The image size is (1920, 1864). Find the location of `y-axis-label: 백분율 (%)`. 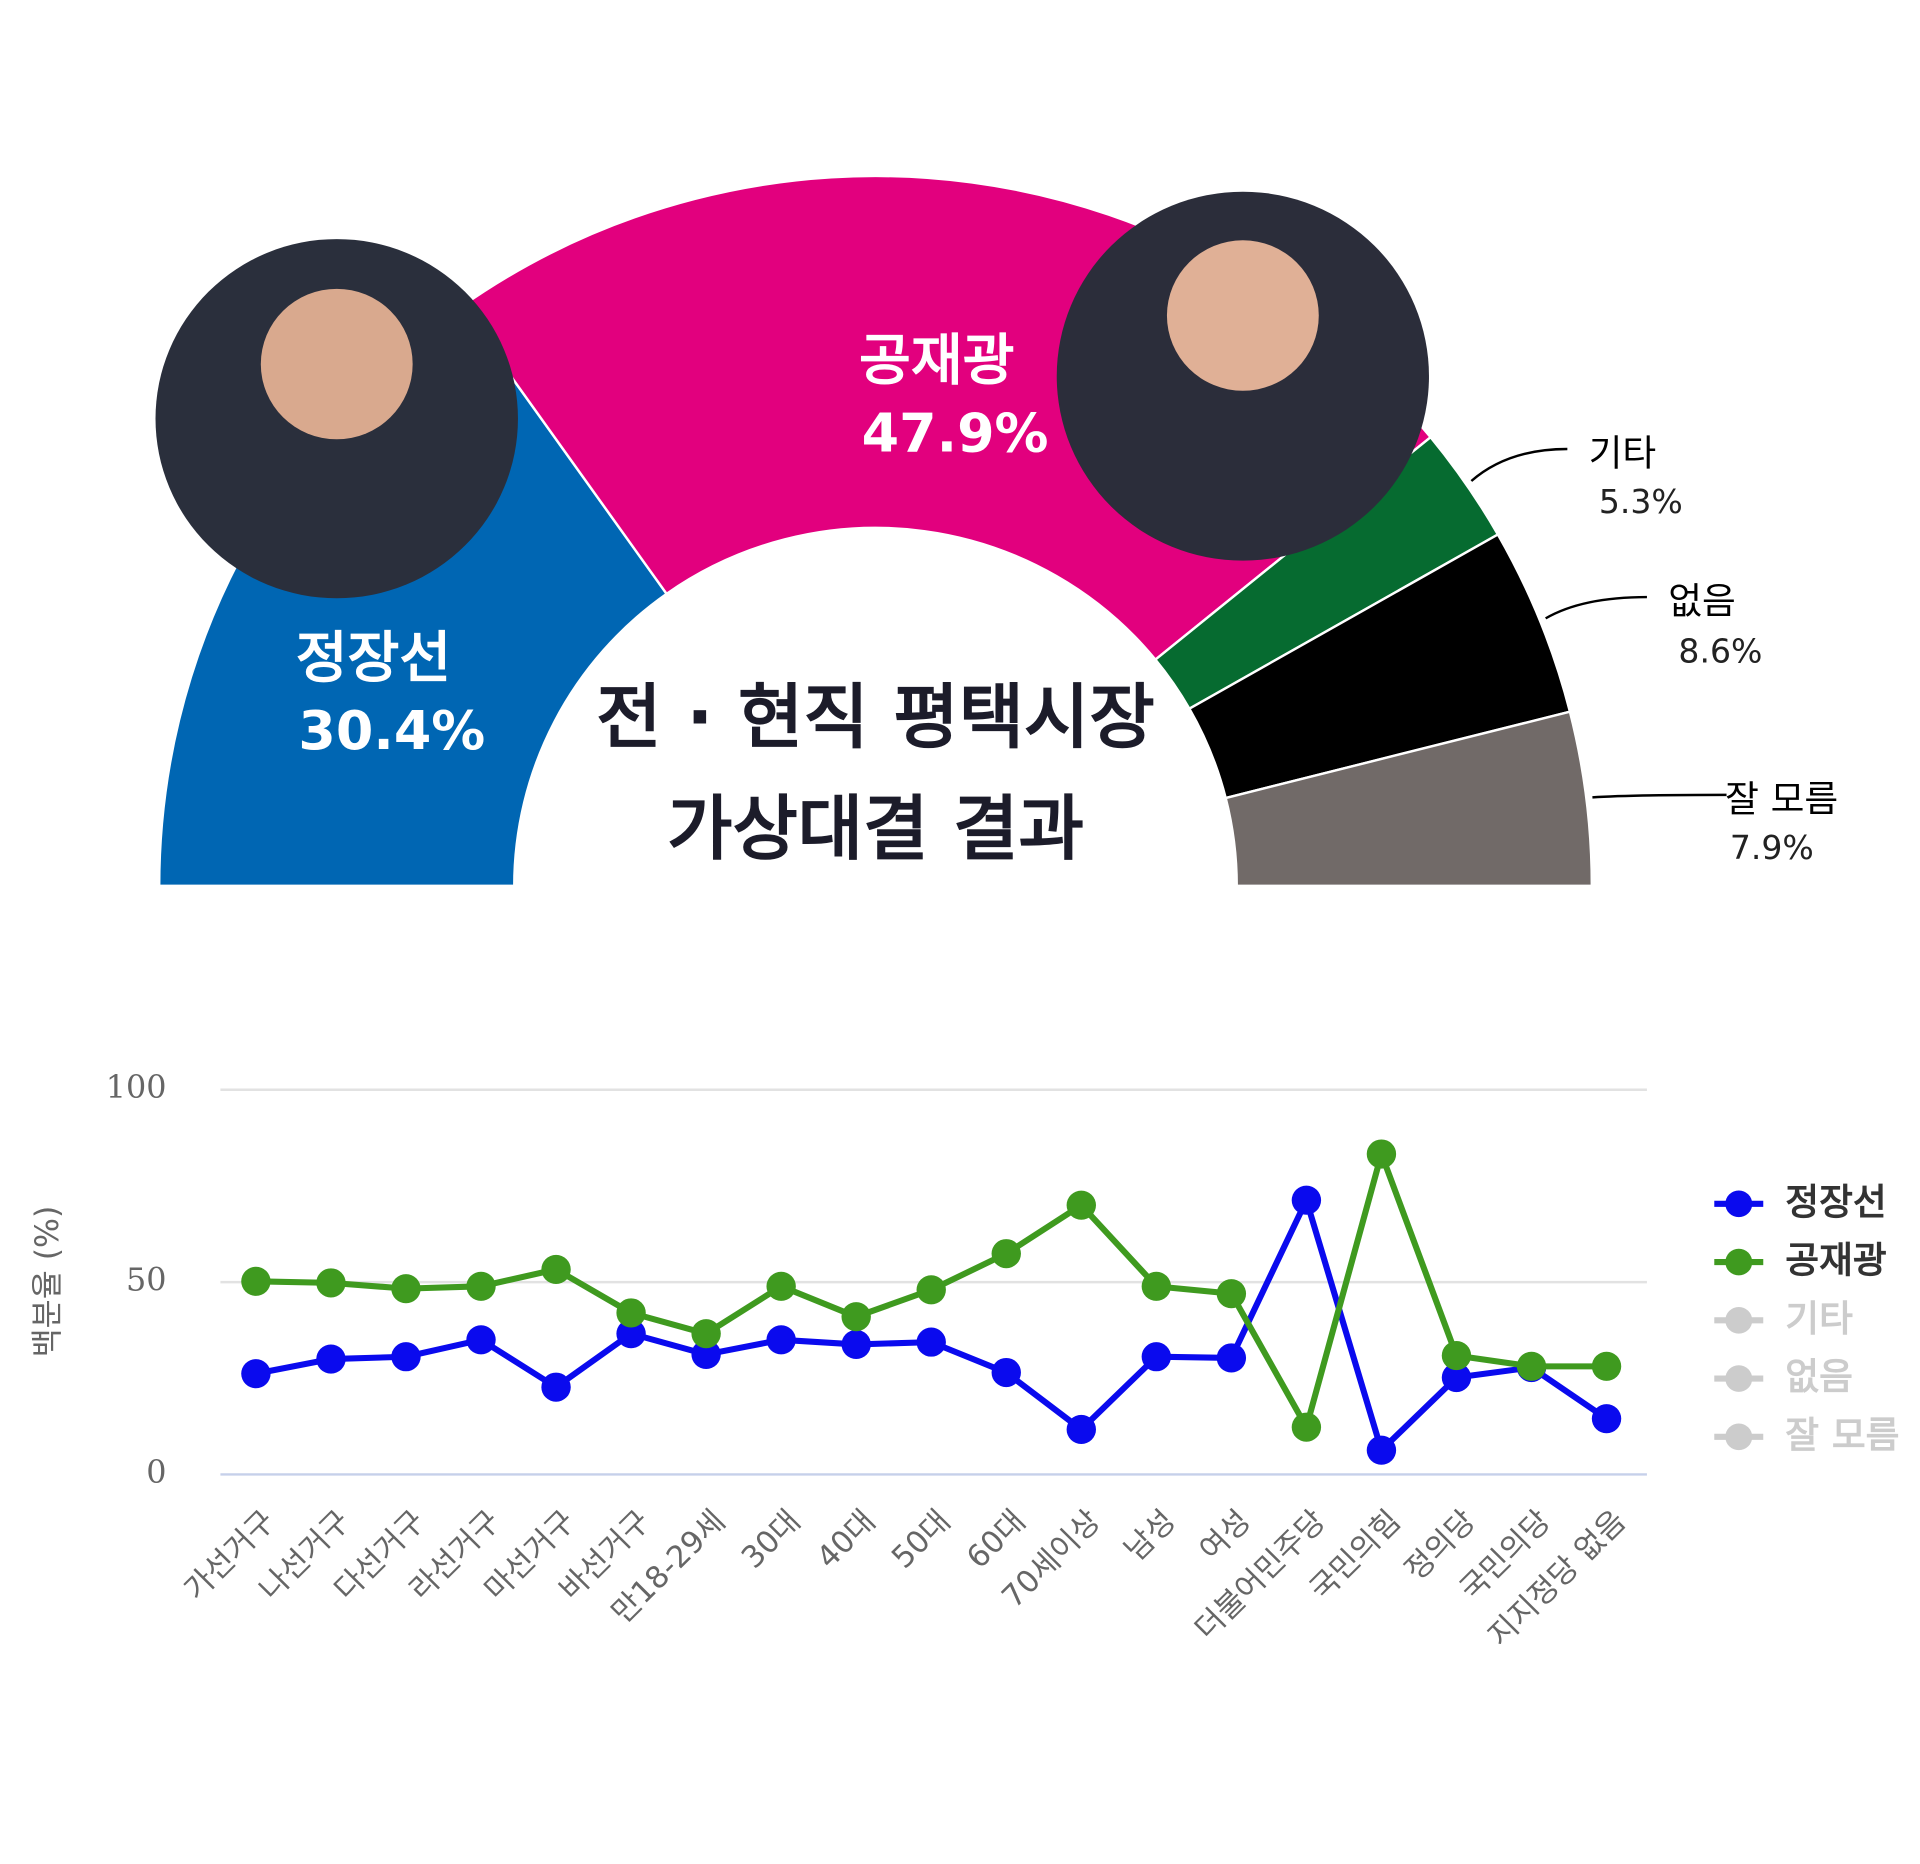

y-axis-label: 백분율 (%) is located at coordinates (48, 1282).